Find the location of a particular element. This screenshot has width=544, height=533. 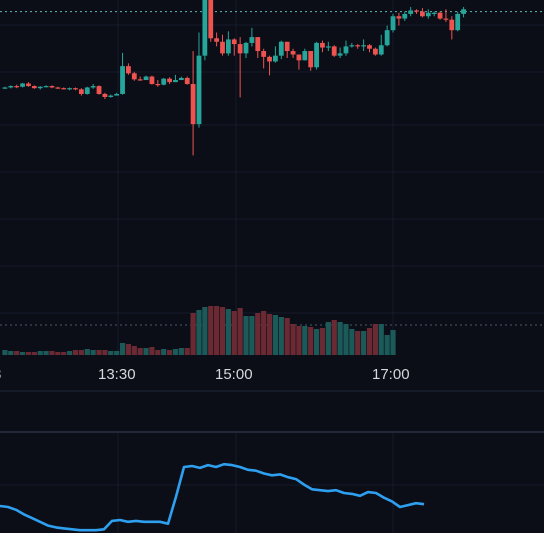

x-tick-label: 13:30 is located at coordinates (117, 374).